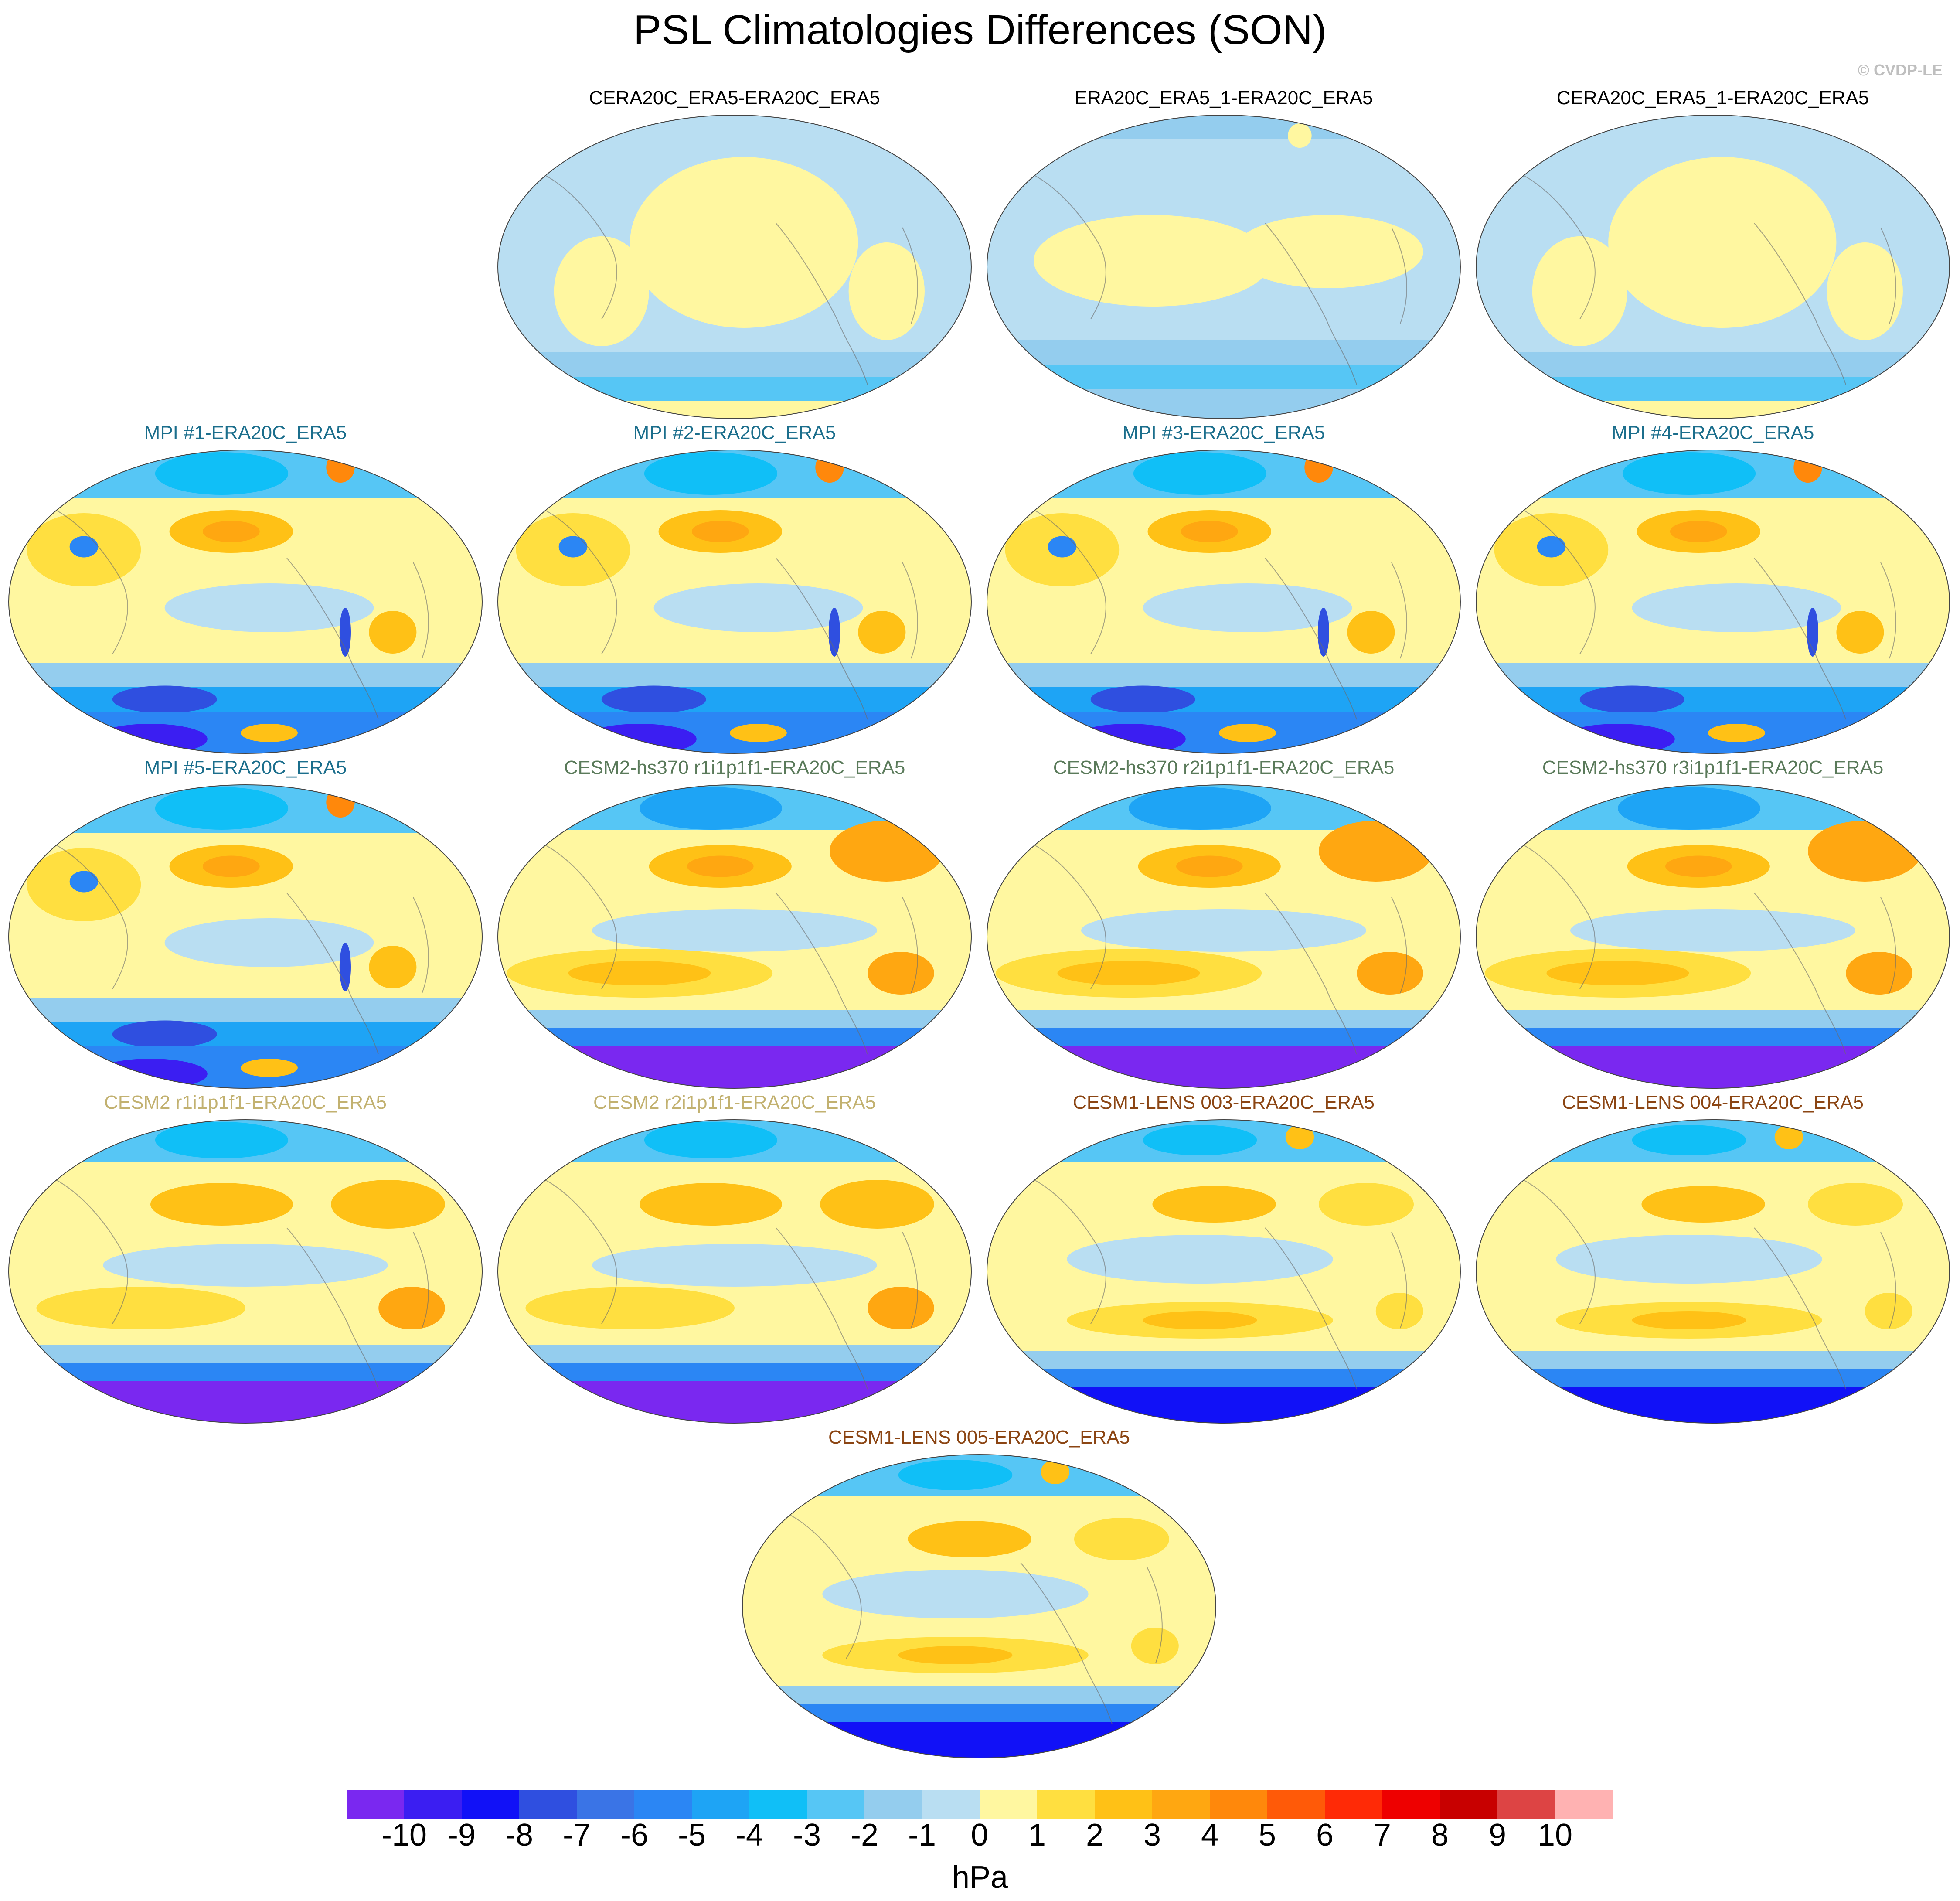  What do you see at coordinates (84, 547) in the screenshot?
I see `low-tibet` at bounding box center [84, 547].